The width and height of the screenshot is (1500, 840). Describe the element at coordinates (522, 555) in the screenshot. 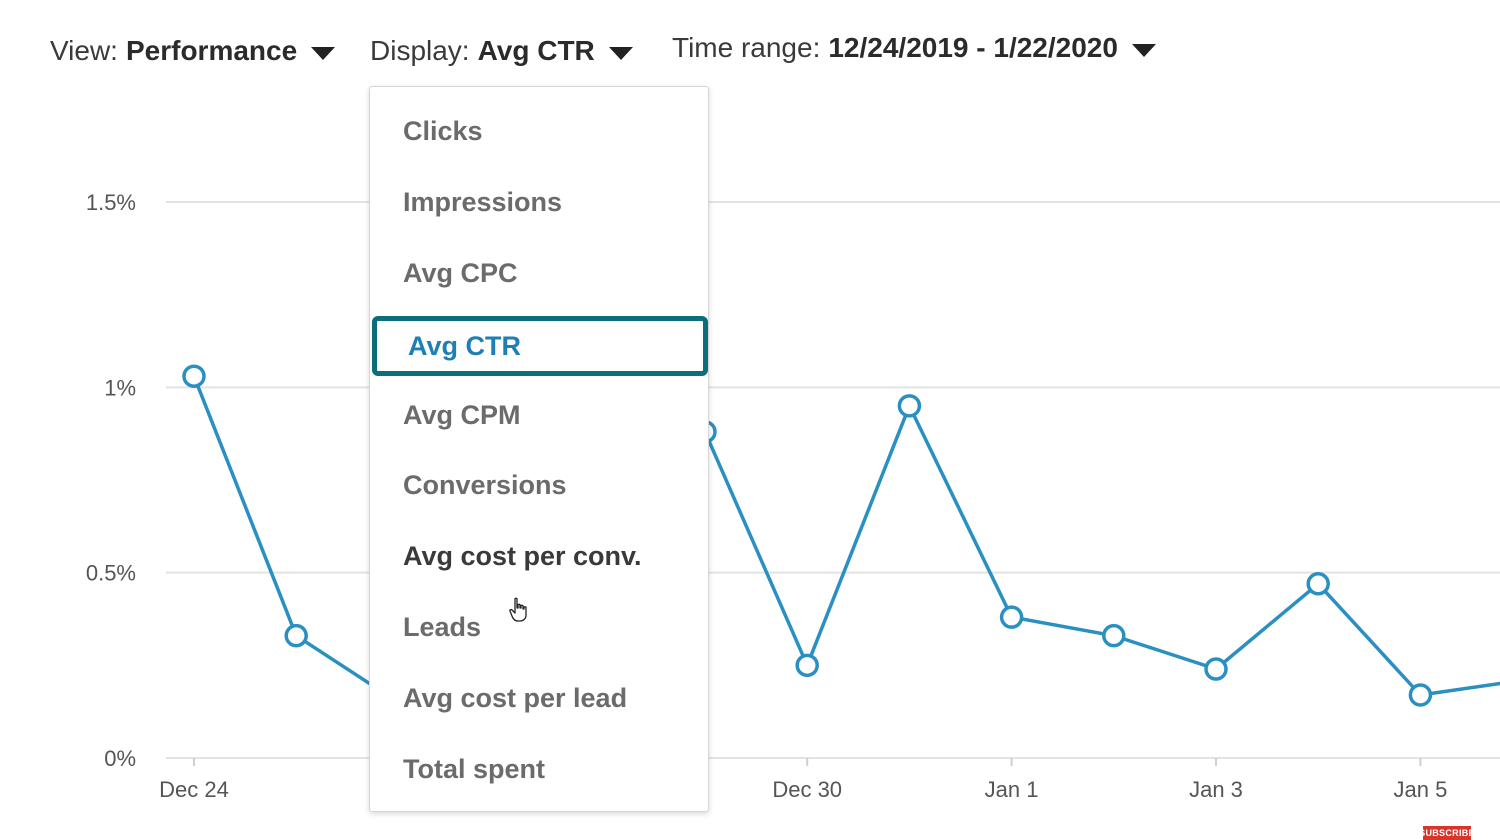

I see `menu-item-avg-cost-per-conv: Avg cost per conv.` at that location.